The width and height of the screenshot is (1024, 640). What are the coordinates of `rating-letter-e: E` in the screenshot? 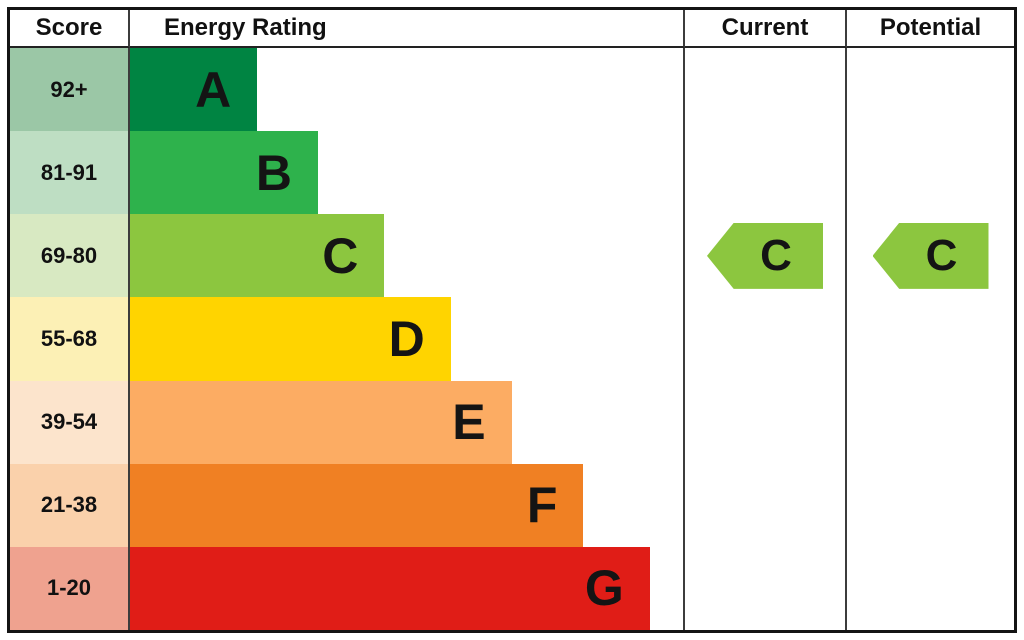 It's located at (469, 422).